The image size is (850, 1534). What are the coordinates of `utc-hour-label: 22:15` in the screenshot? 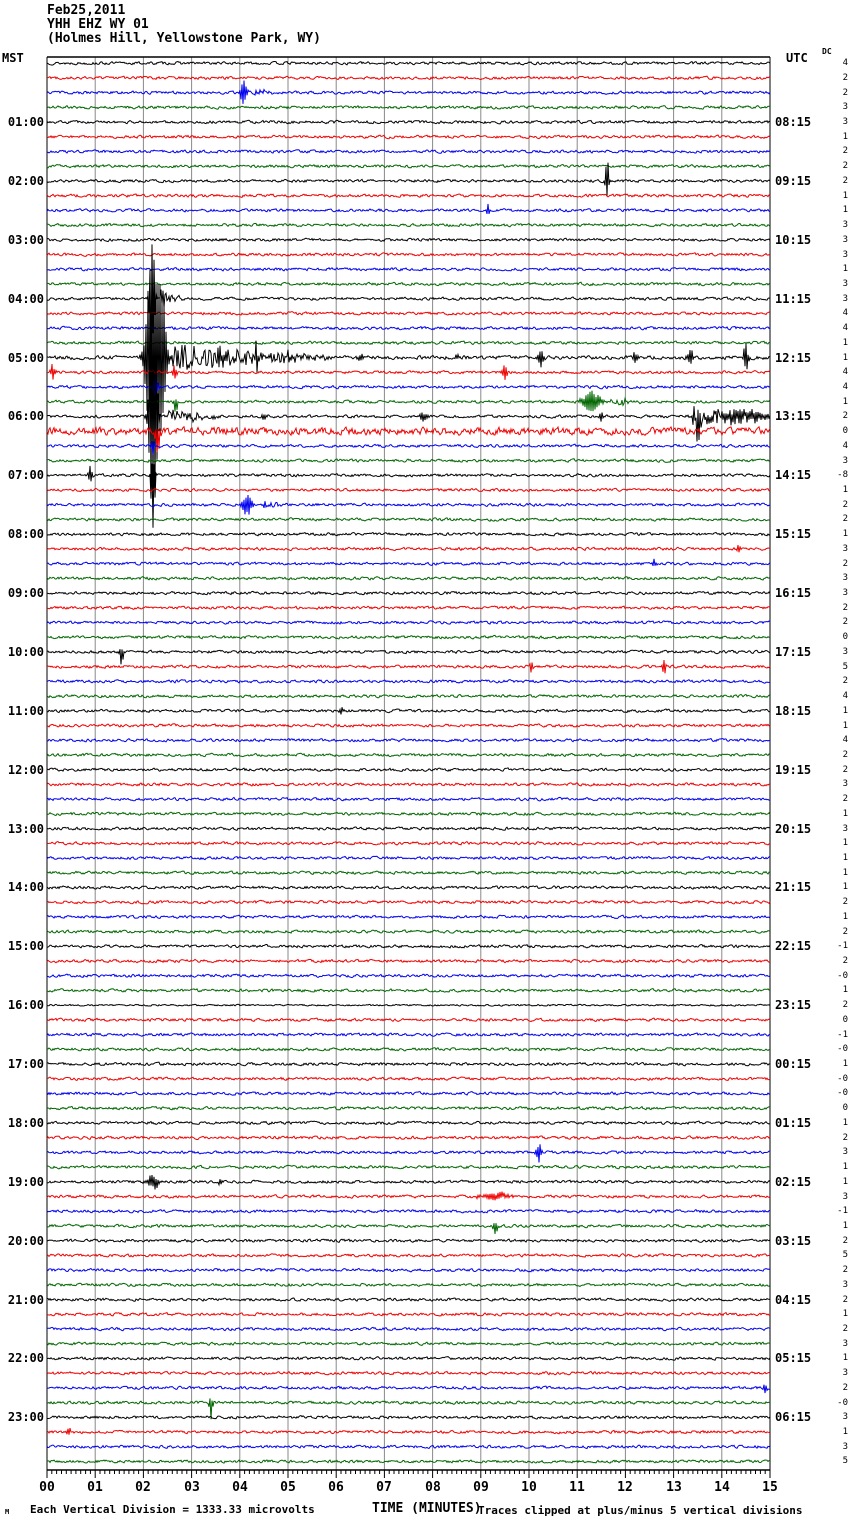 It's located at (793, 946).